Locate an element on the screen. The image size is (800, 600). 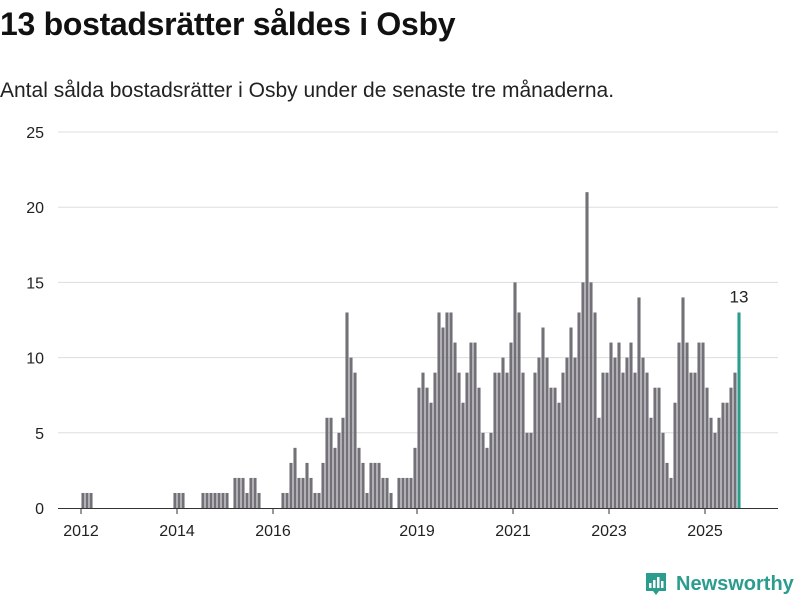
y-tick-label: 25 is located at coordinates (35, 133).